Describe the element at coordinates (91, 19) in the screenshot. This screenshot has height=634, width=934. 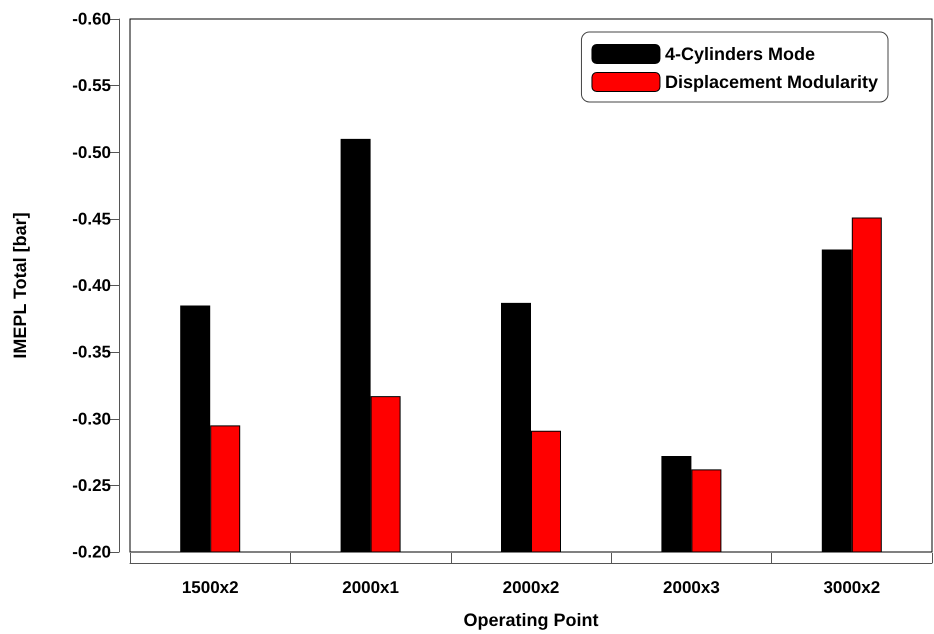
I see `y-tick-label: -0.60` at that location.